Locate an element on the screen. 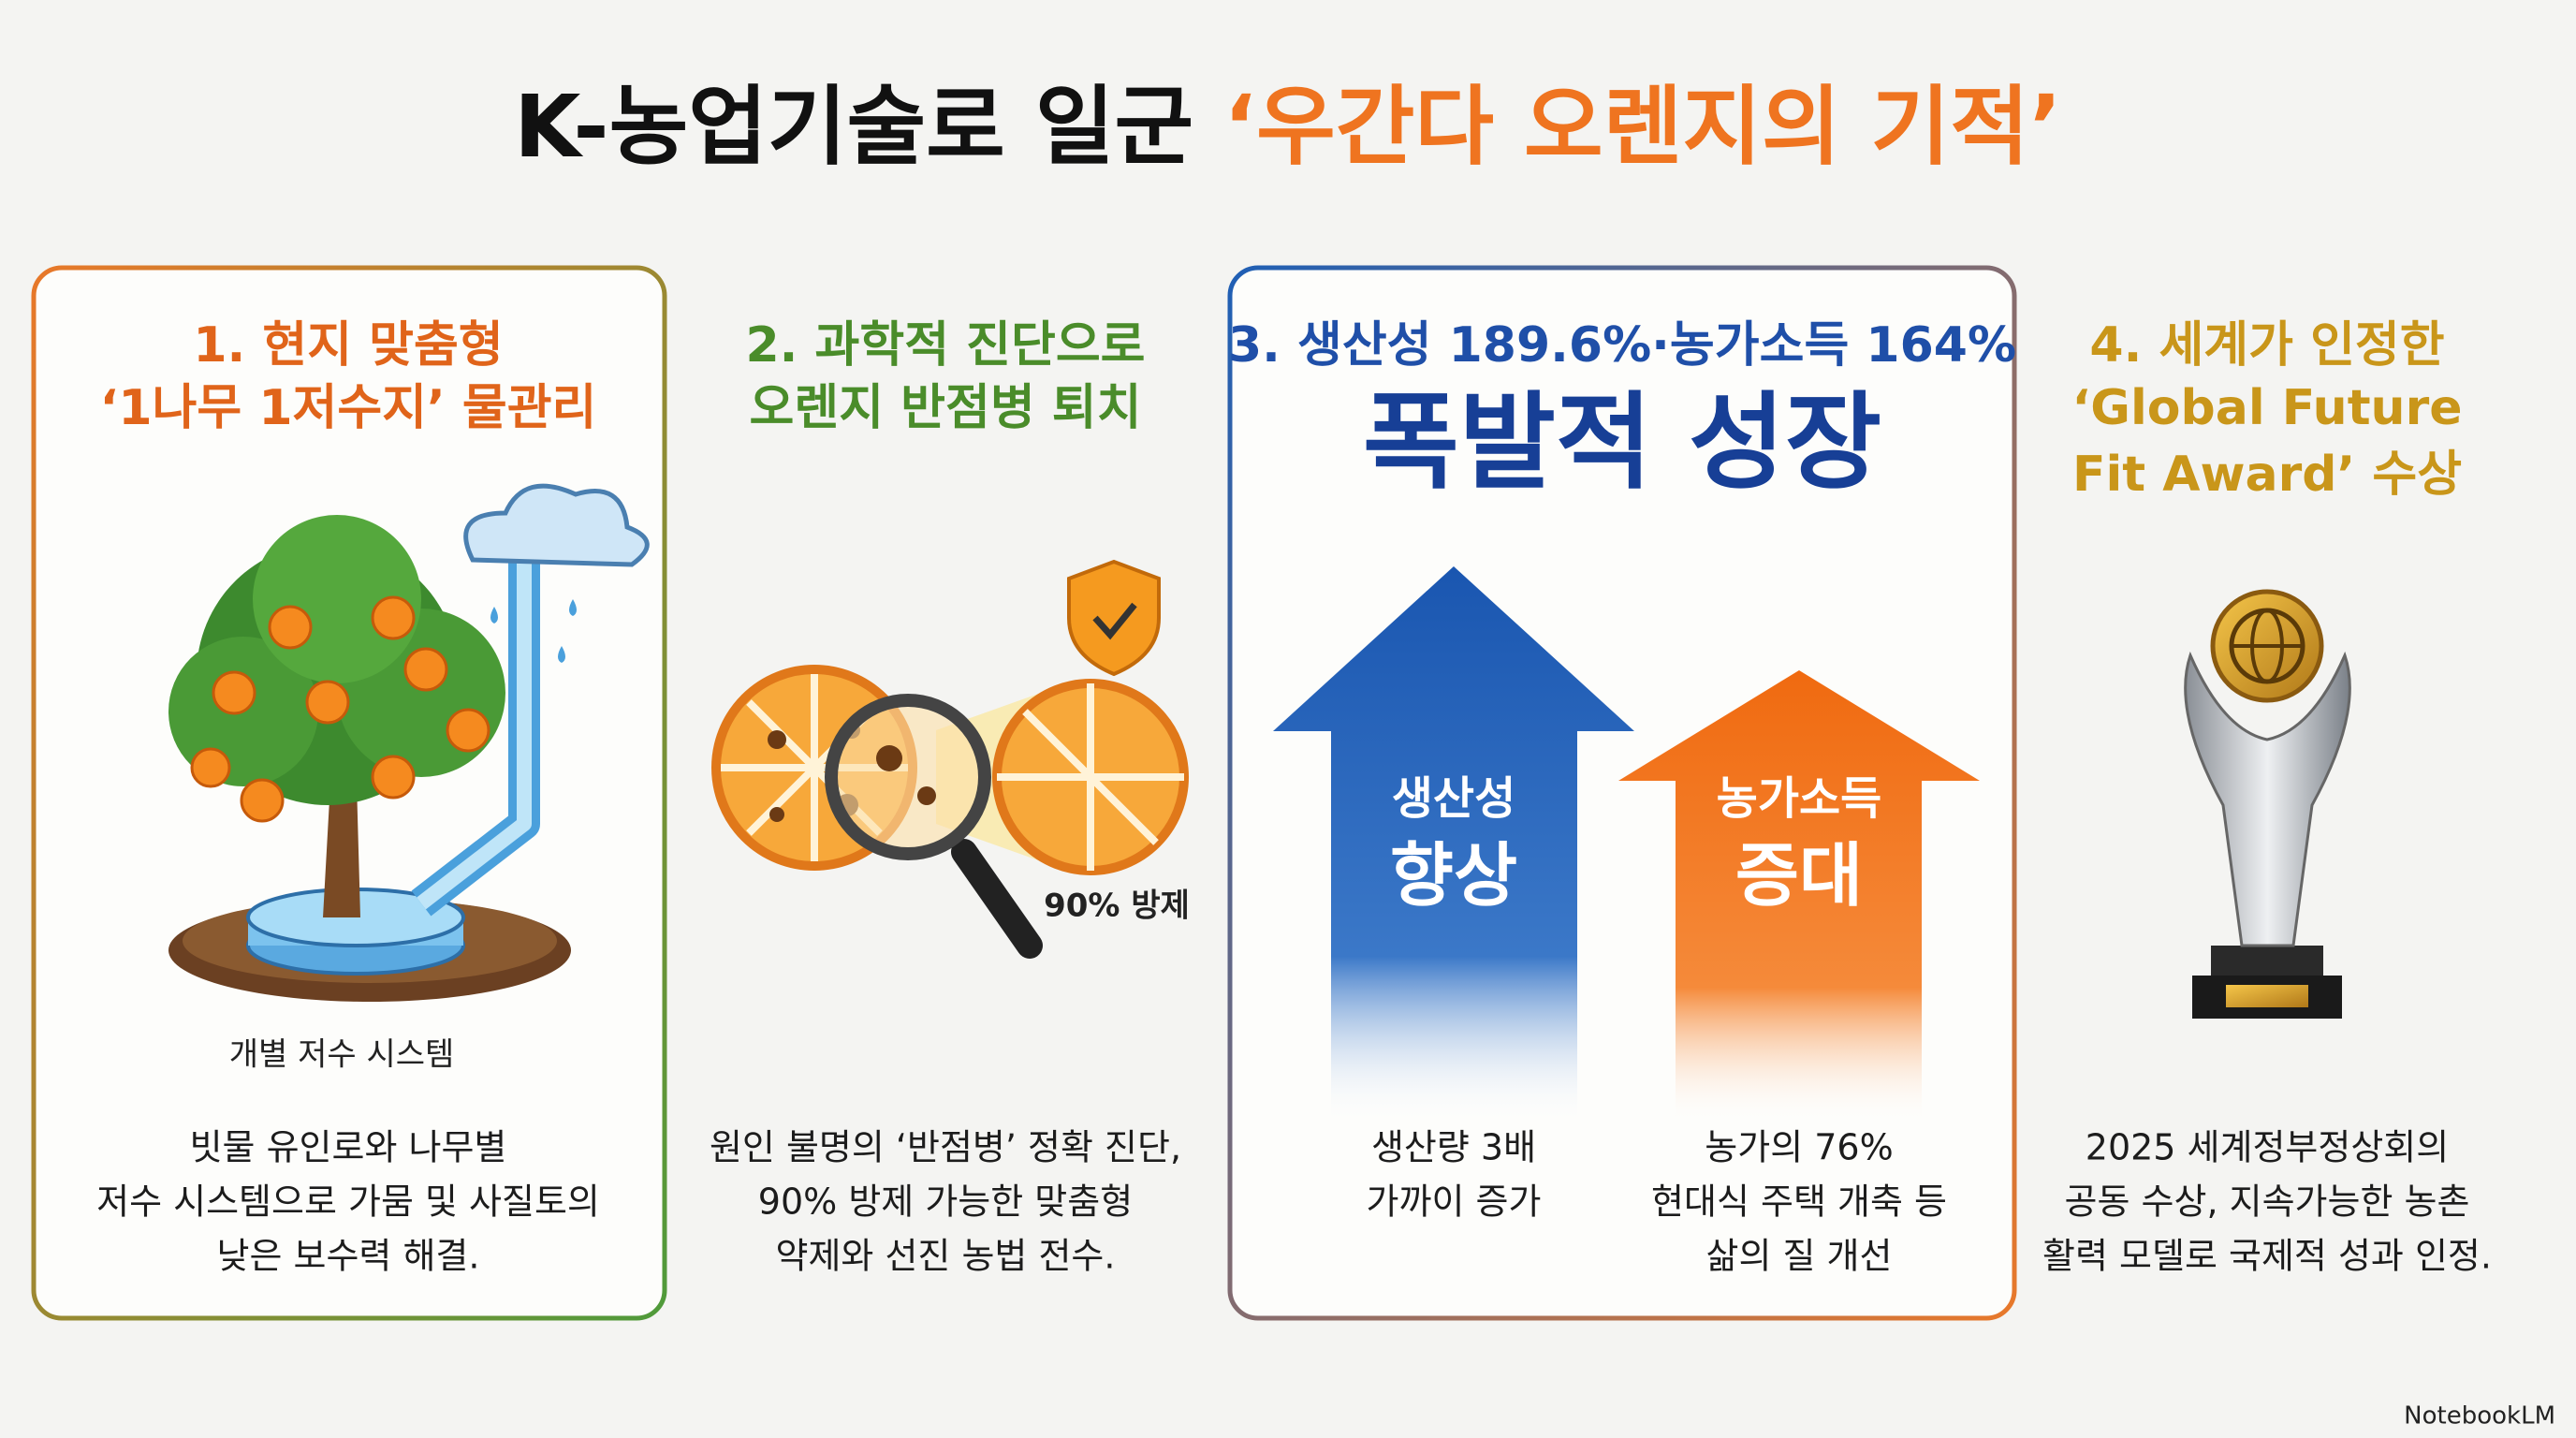 Image resolution: width=2576 pixels, height=1438 pixels. illustration-label: 개별 저수 시스템 is located at coordinates (342, 1055).